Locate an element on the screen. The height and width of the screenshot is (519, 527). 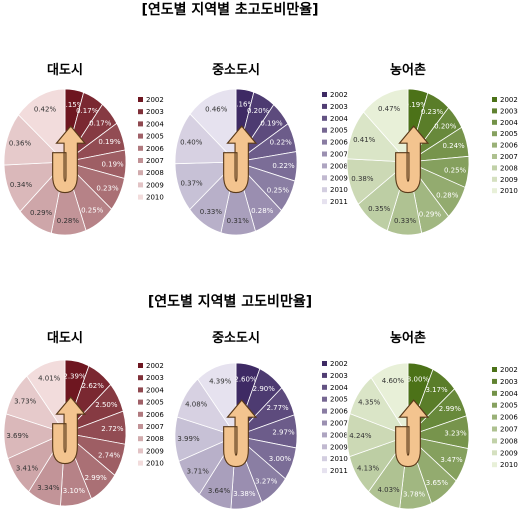
slice-label: 3.71% is located at coordinates (198, 471).